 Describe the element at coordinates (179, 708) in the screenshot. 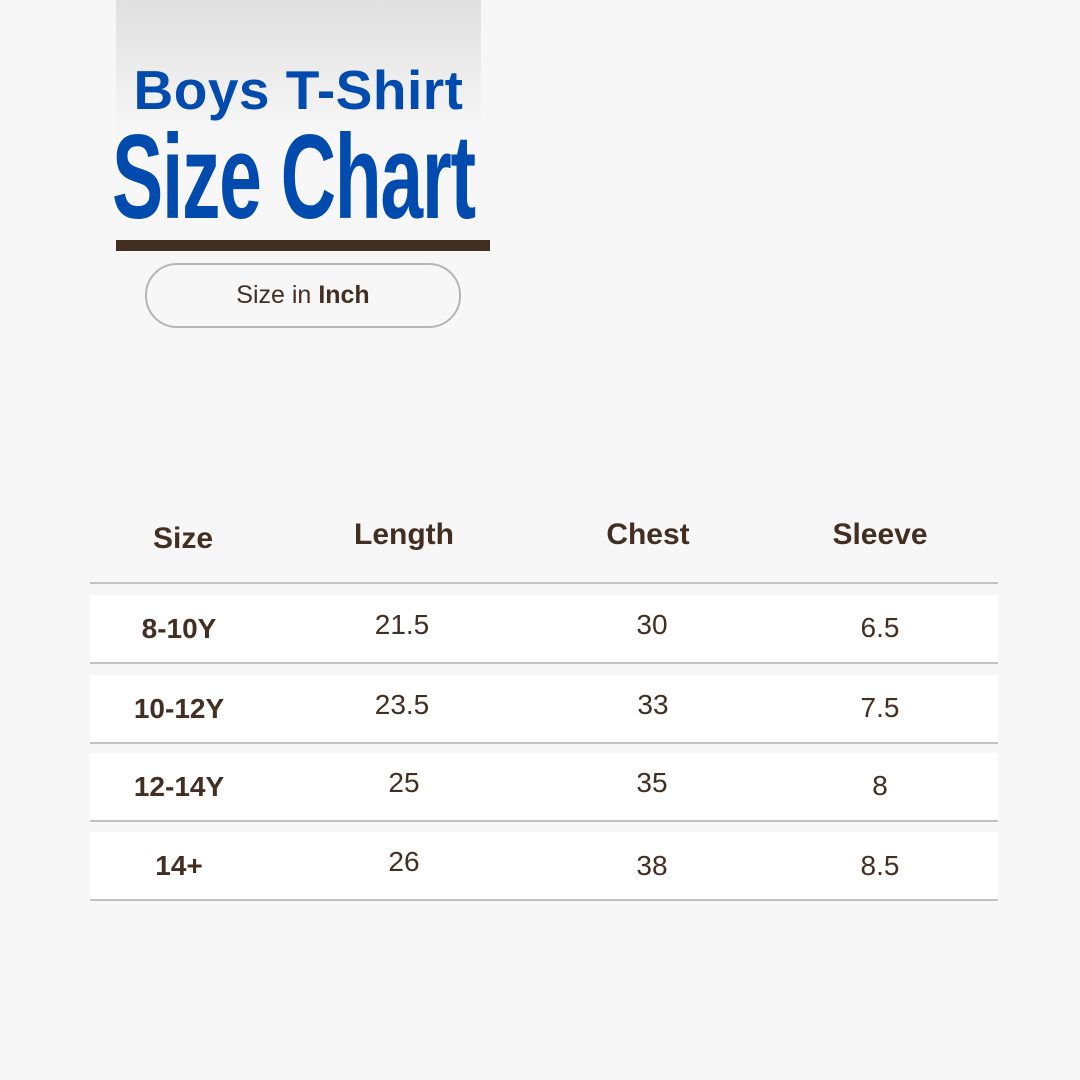

I see `cell-size: 10-12Y` at that location.